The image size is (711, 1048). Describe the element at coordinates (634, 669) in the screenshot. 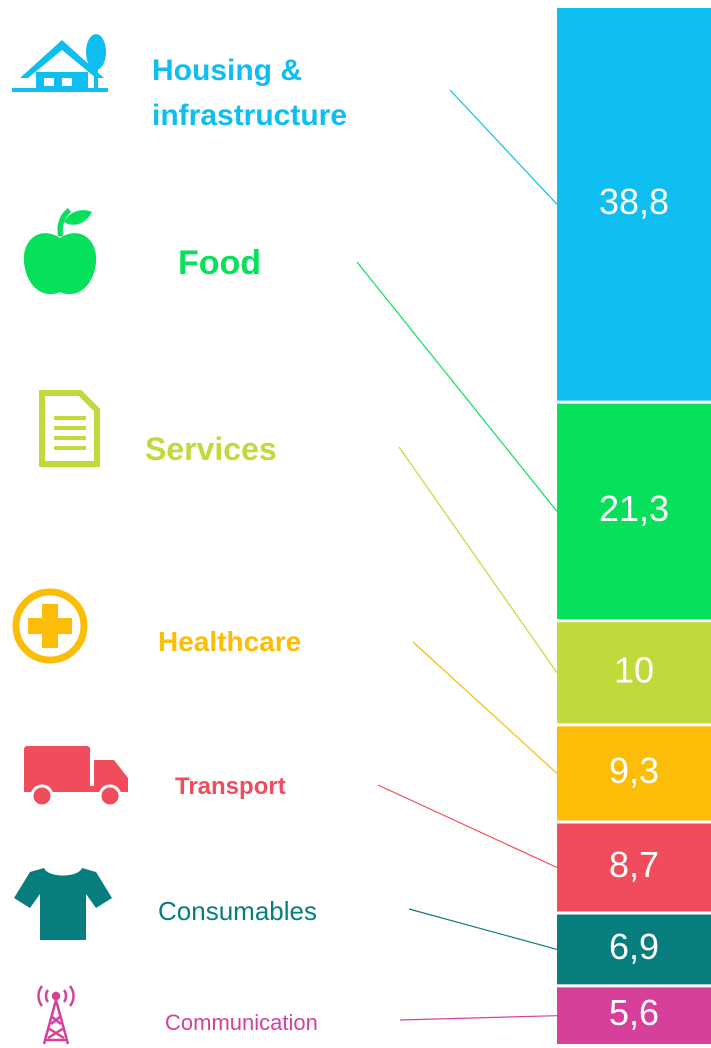

I see `value-label: 10` at that location.